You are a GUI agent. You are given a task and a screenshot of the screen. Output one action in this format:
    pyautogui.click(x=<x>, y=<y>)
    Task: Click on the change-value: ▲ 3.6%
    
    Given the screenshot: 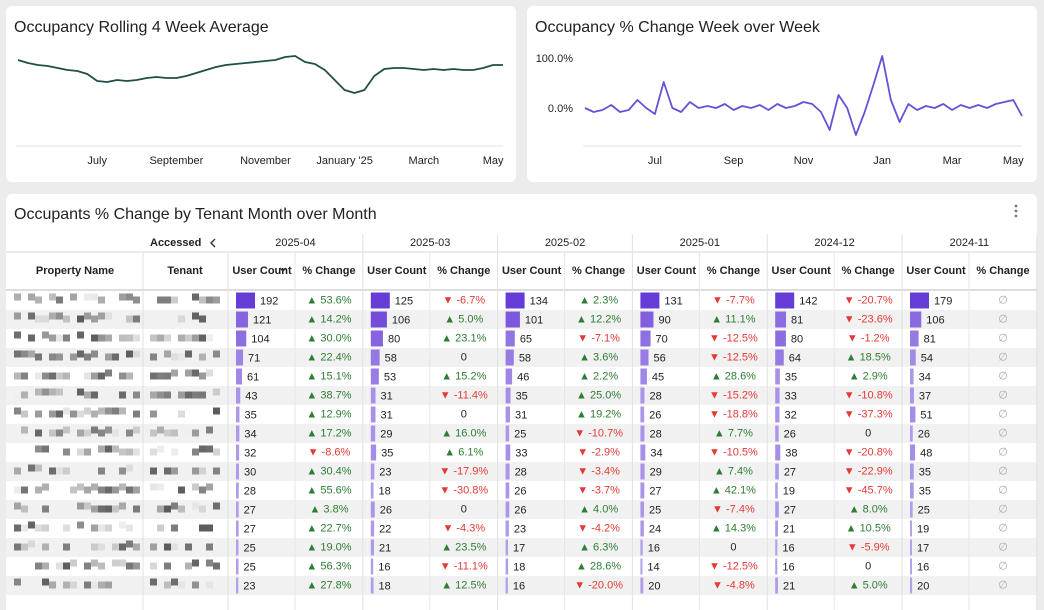 What is the action you would take?
    pyautogui.click(x=598, y=357)
    